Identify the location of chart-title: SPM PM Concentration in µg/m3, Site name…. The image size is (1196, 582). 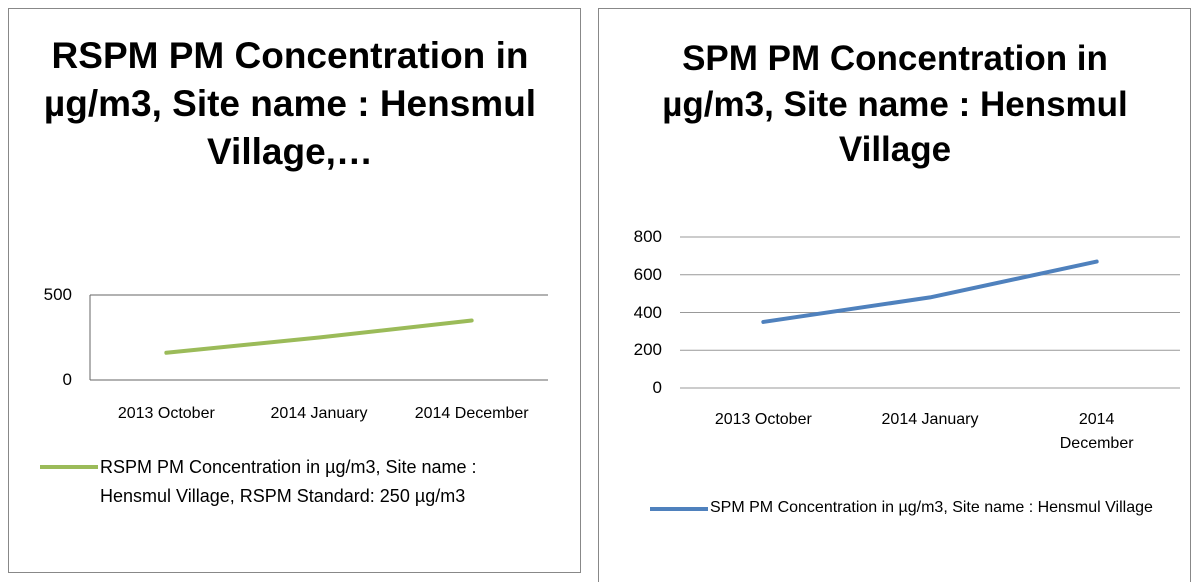
(895, 104).